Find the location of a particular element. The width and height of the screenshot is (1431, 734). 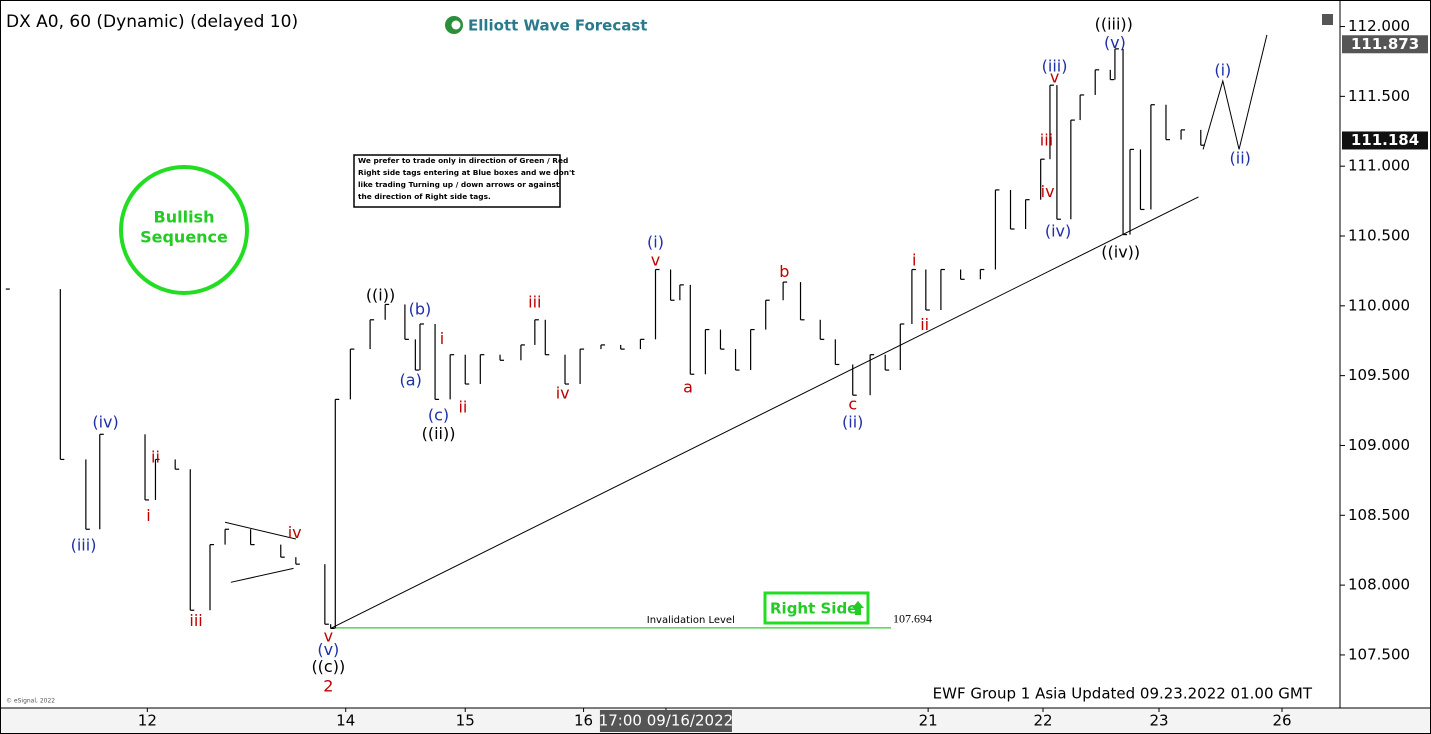

badge-circle is located at coordinates (184, 230).